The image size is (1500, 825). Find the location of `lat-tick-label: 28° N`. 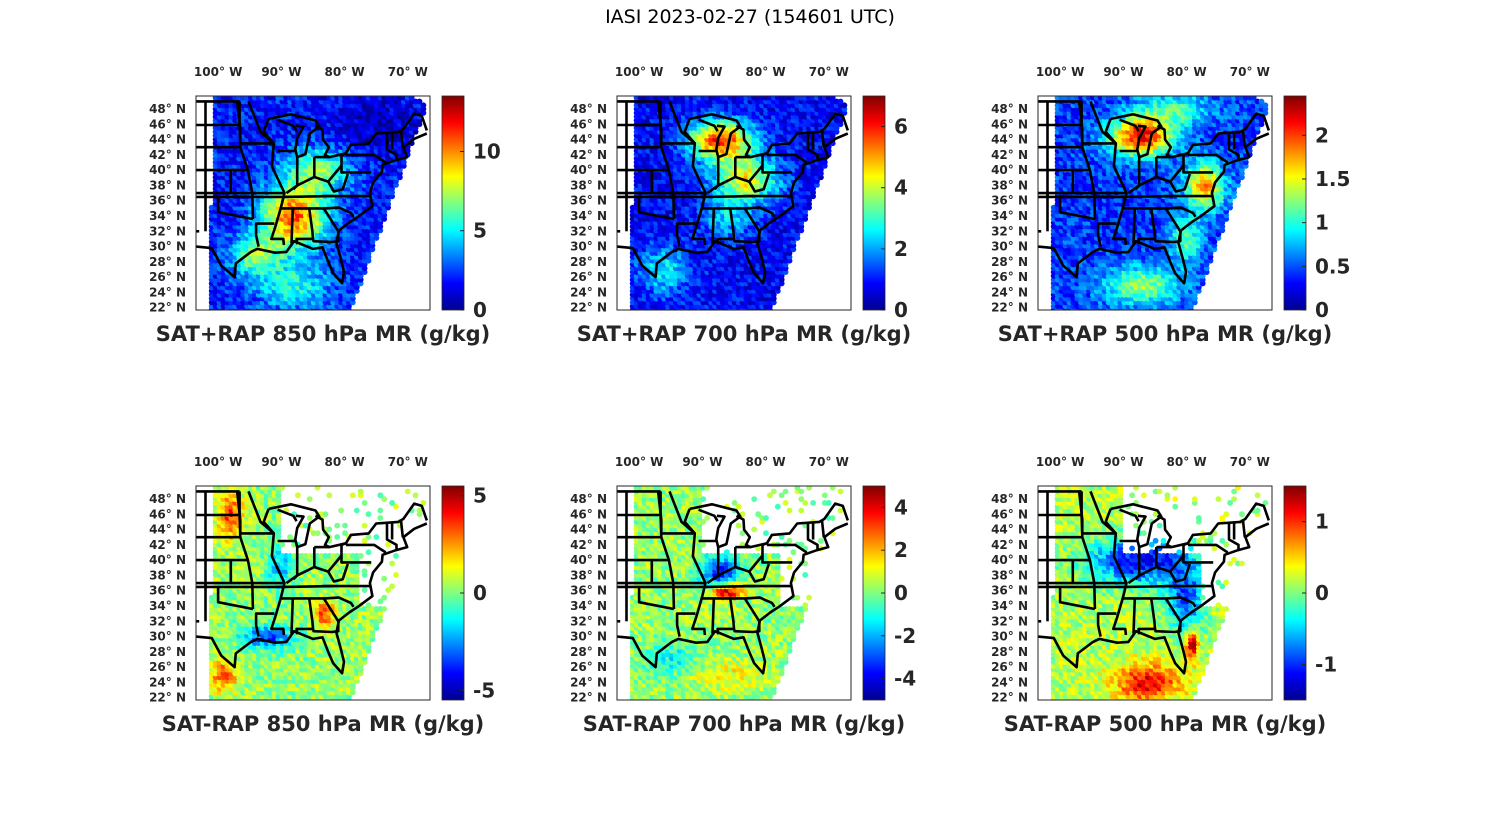

lat-tick-label: 28° N is located at coordinates (167, 262).